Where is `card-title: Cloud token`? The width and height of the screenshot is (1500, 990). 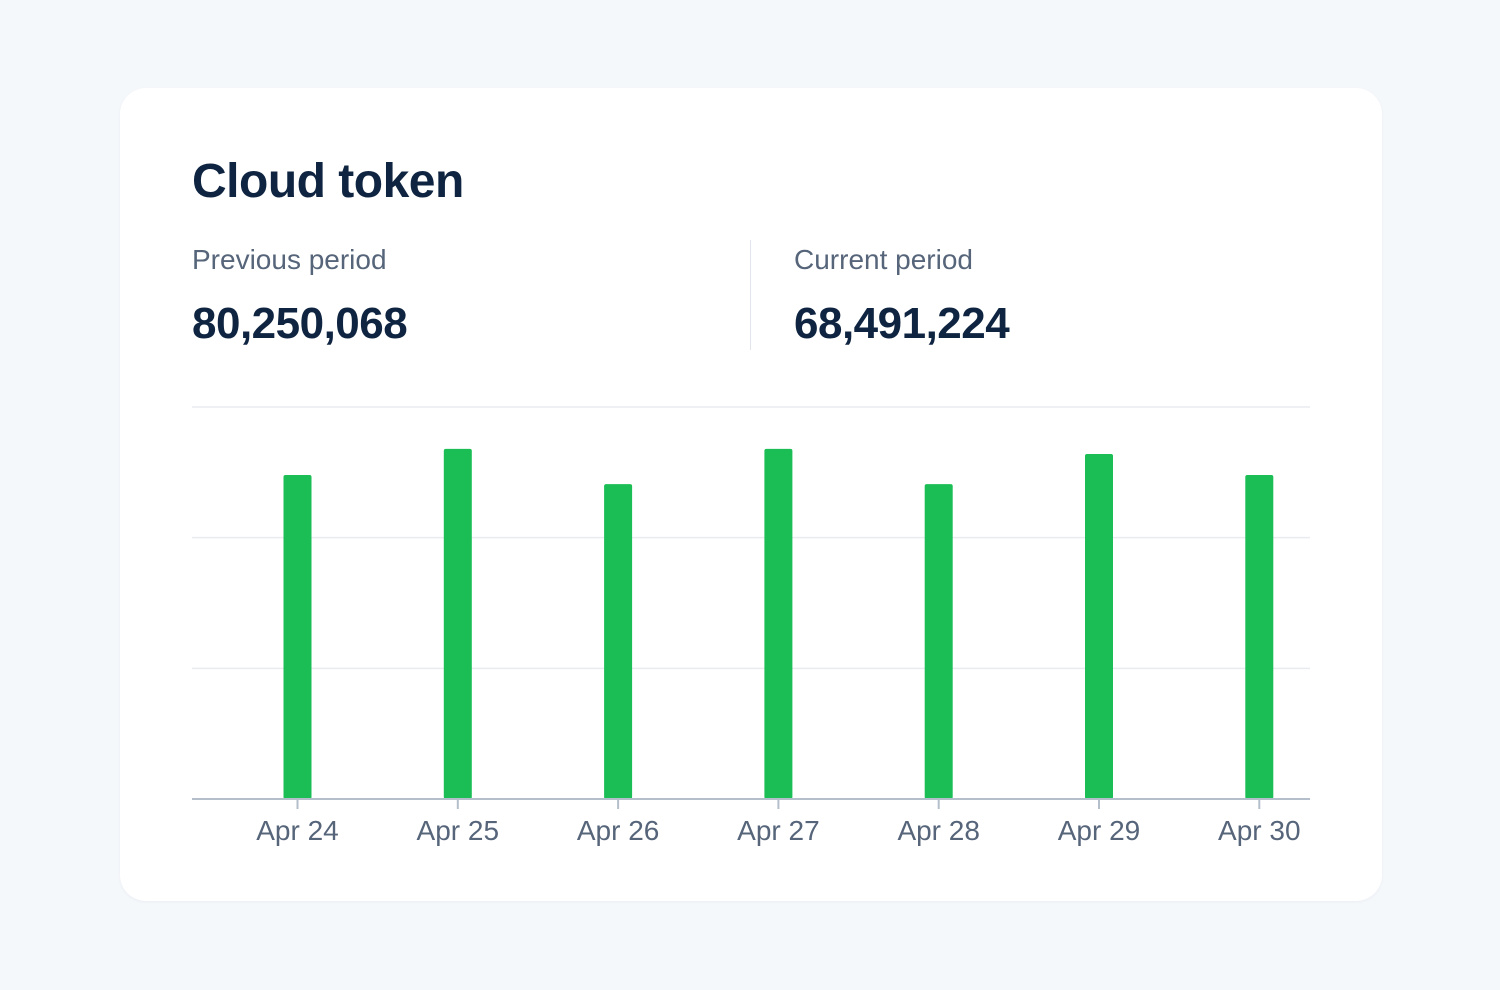 card-title: Cloud token is located at coordinates (328, 181).